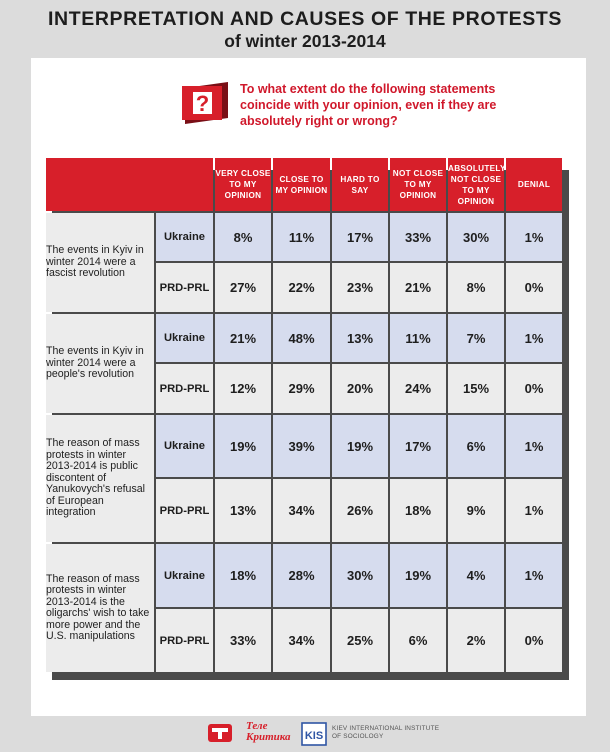 The width and height of the screenshot is (610, 752). I want to click on kiis-logo: KIS, so click(314, 734).